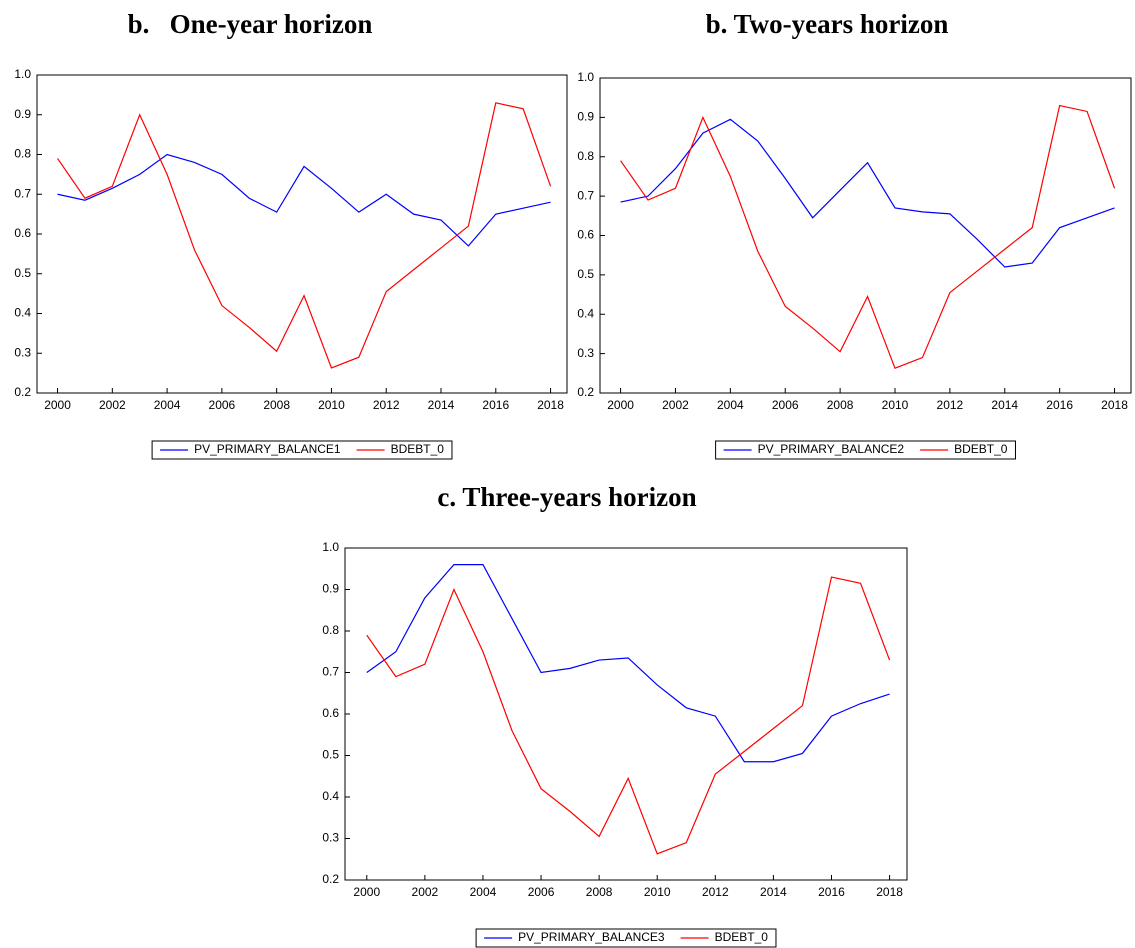 Image resolution: width=1135 pixels, height=948 pixels. What do you see at coordinates (827, 24) in the screenshot?
I see `chart-title: b. Two-years horizon` at bounding box center [827, 24].